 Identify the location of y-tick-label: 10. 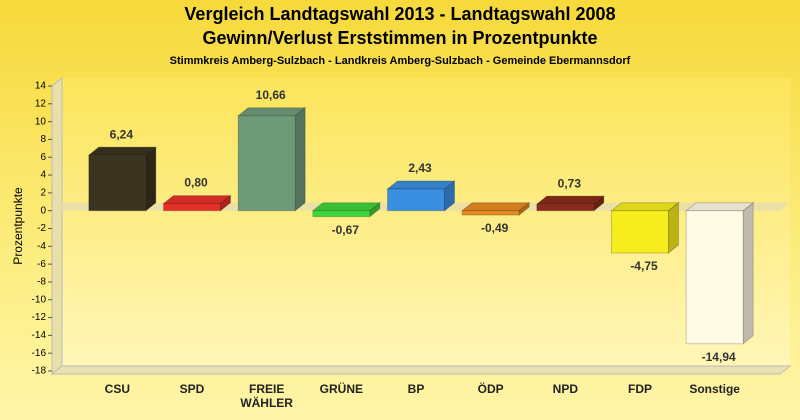
(41, 121).